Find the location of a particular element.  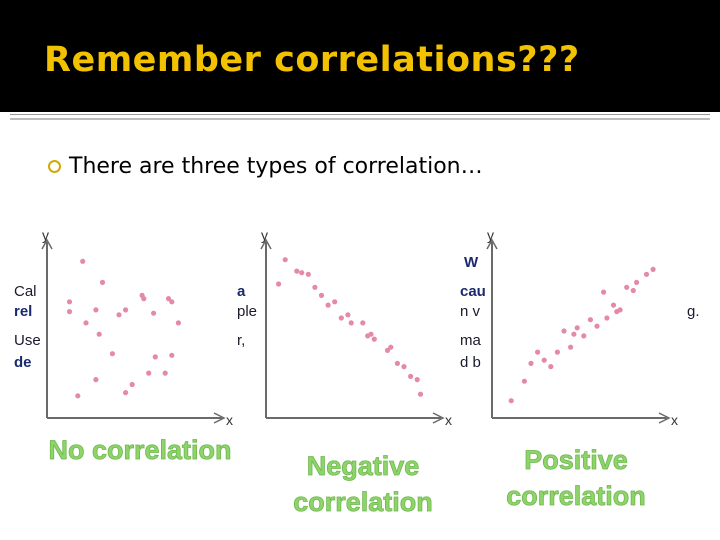

title-divider-thick is located at coordinates (360, 119).